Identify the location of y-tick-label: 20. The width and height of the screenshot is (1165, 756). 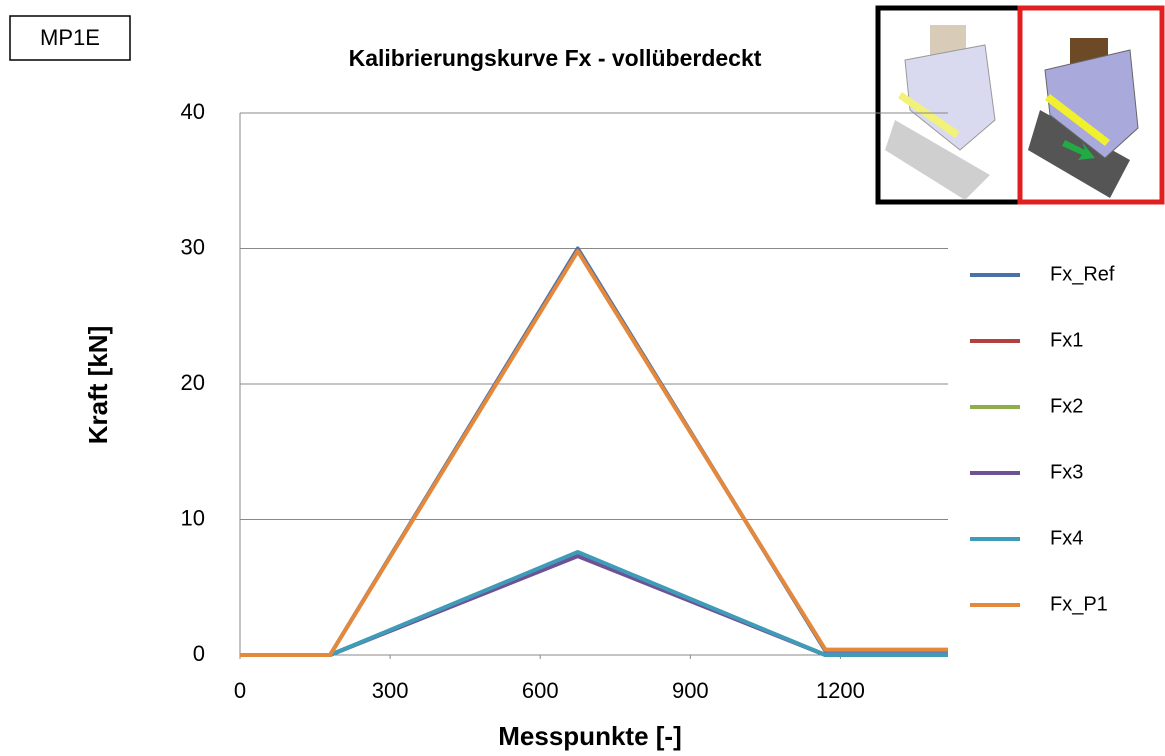
(193, 382).